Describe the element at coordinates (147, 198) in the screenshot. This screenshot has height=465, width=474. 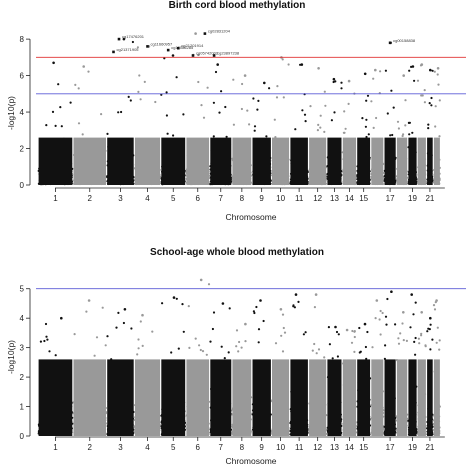
I see `x-tick-label: 4` at that location.